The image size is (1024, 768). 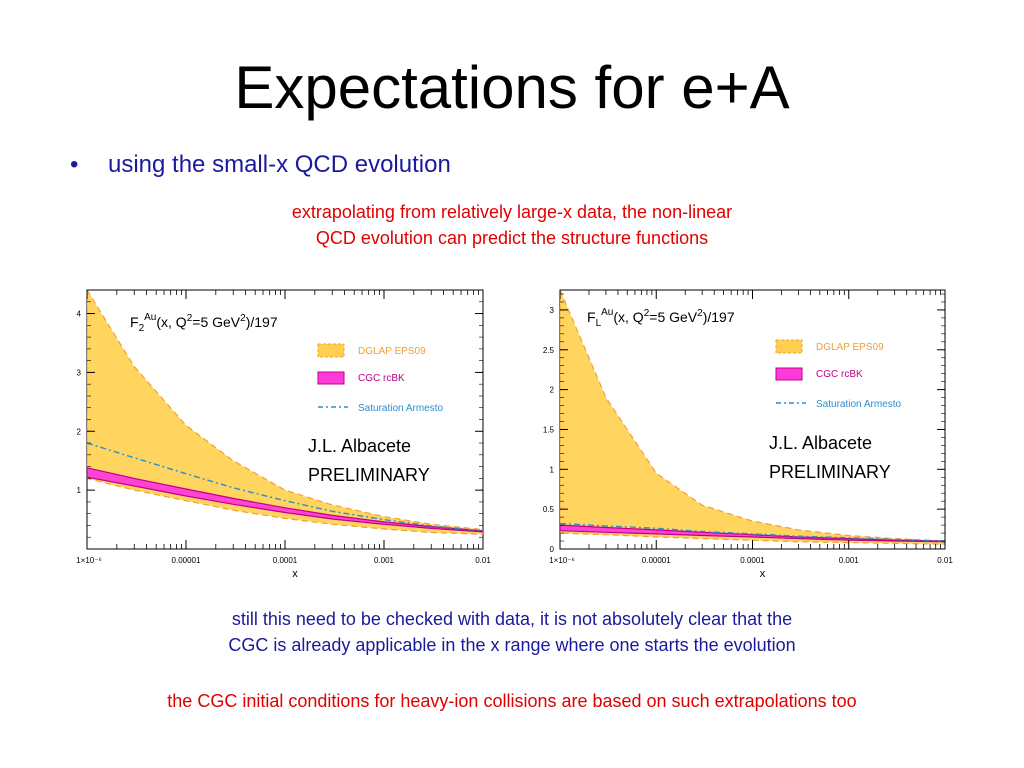 I want to click on y-tick-label: 0.5, so click(x=549, y=509).